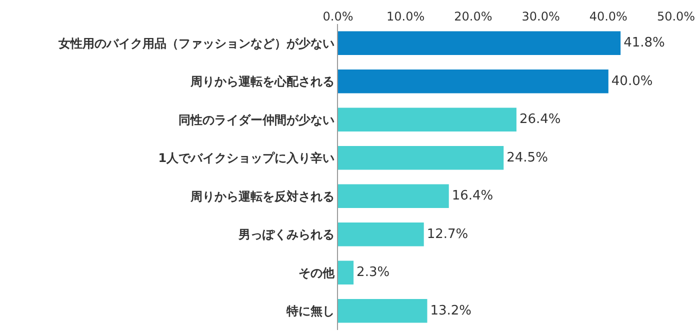 The width and height of the screenshot is (700, 334). What do you see at coordinates (541, 17) in the screenshot?
I see `x-tick-label: 30.0%` at bounding box center [541, 17].